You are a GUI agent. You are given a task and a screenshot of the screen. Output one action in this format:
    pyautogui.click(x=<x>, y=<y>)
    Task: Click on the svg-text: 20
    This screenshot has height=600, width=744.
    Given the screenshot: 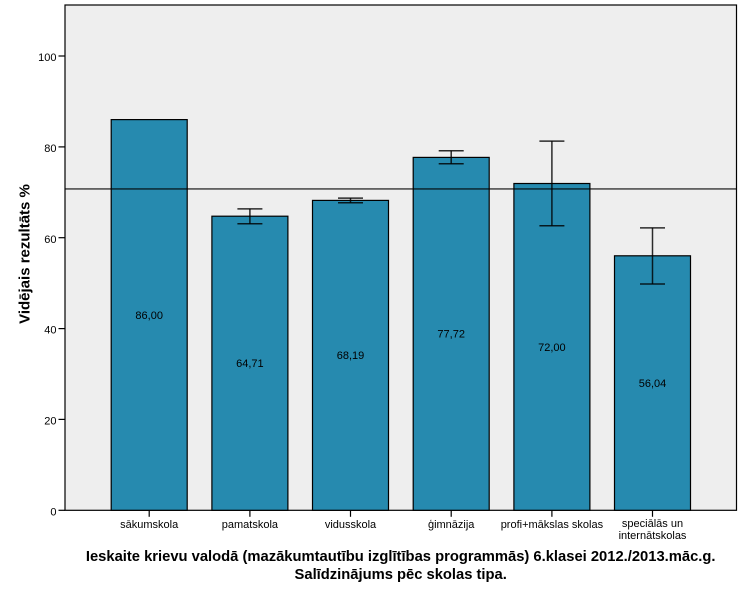 What is the action you would take?
    pyautogui.click(x=50, y=422)
    